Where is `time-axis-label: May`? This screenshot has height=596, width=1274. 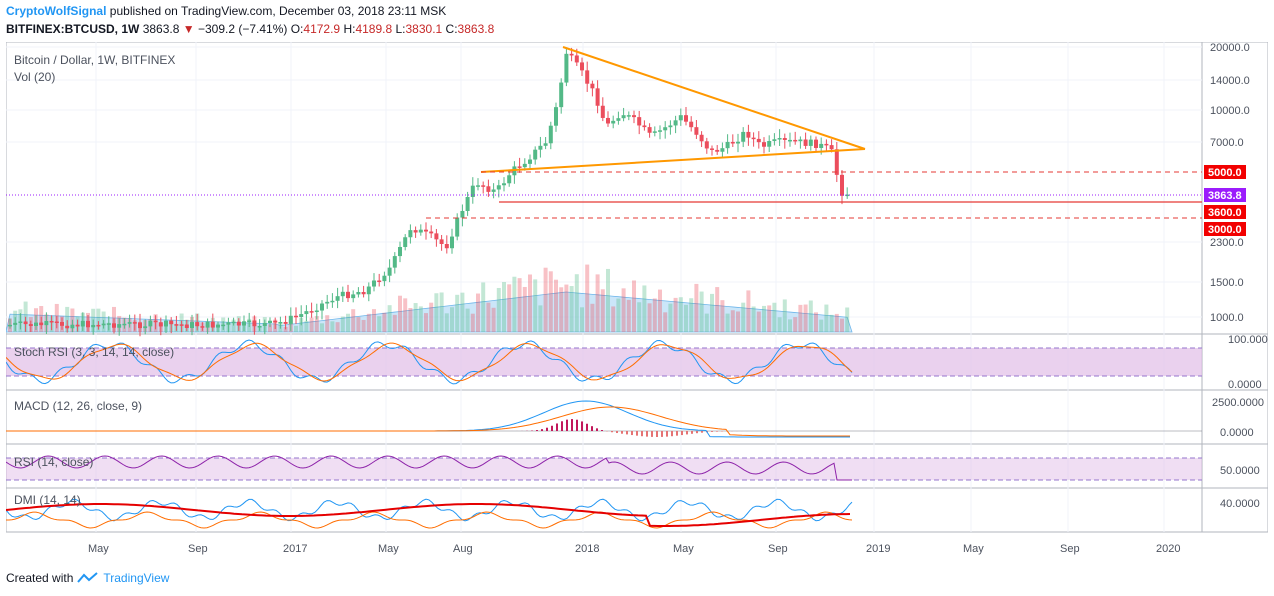 time-axis-label: May is located at coordinates (973, 549).